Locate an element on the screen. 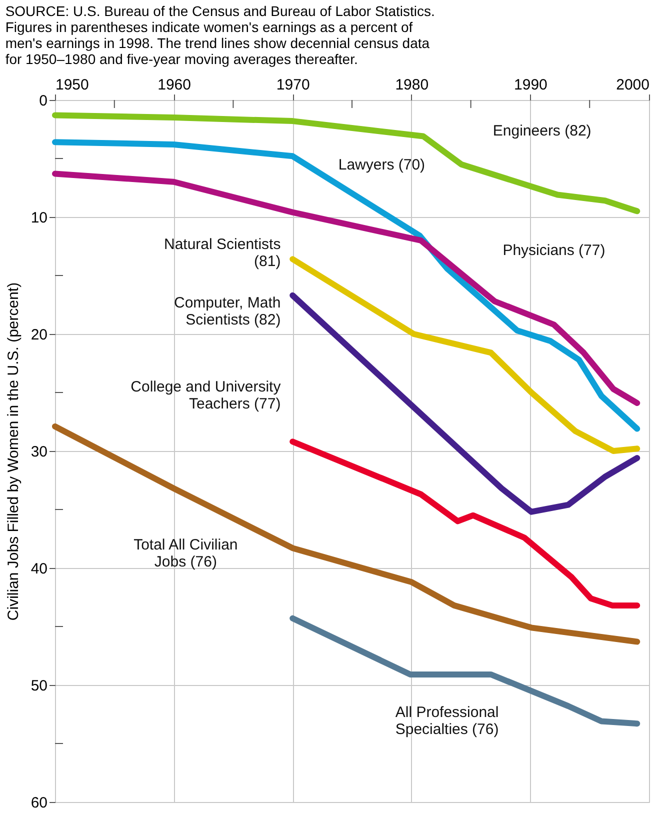  series-label: Computer, Math Scientists (82) is located at coordinates (227, 311).